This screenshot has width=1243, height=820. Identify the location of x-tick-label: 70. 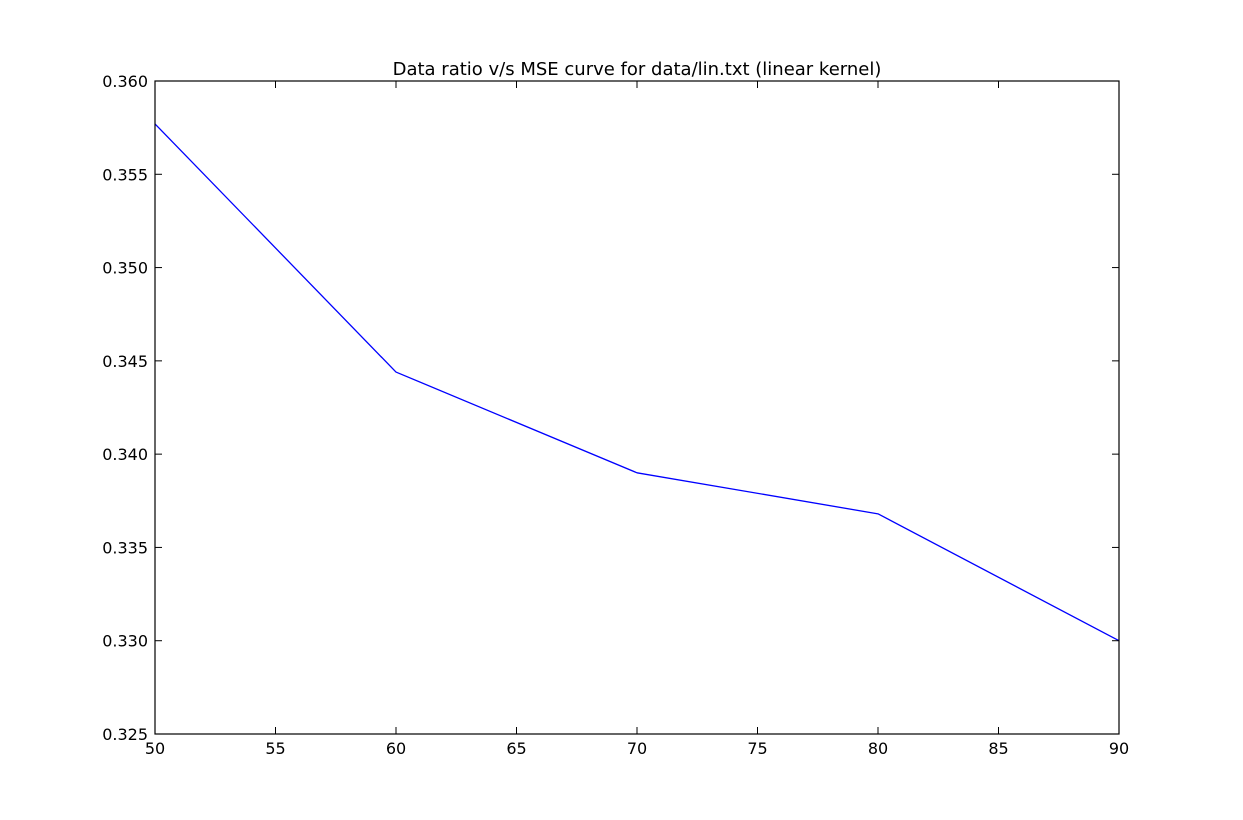
(637, 748).